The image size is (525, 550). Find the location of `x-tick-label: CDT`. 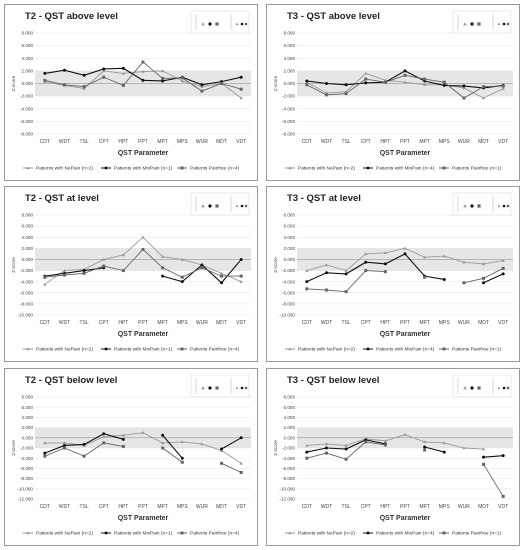

x-tick-label: CDT is located at coordinates (45, 323).